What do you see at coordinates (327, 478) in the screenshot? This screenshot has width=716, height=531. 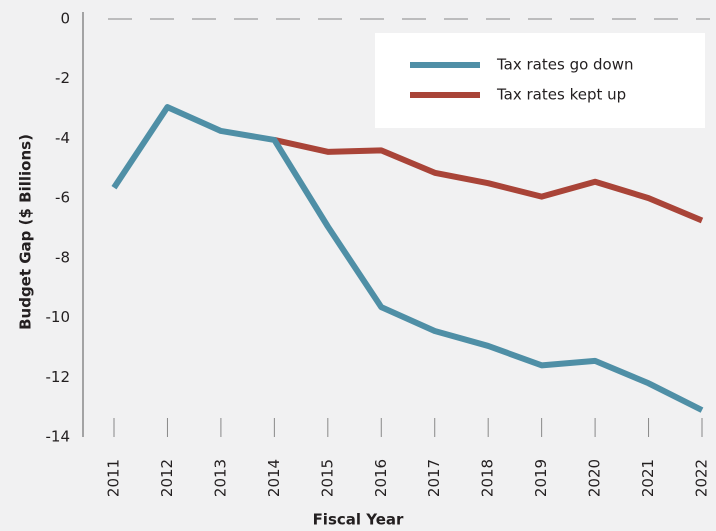 I see `x-tick-label: 2015` at bounding box center [327, 478].